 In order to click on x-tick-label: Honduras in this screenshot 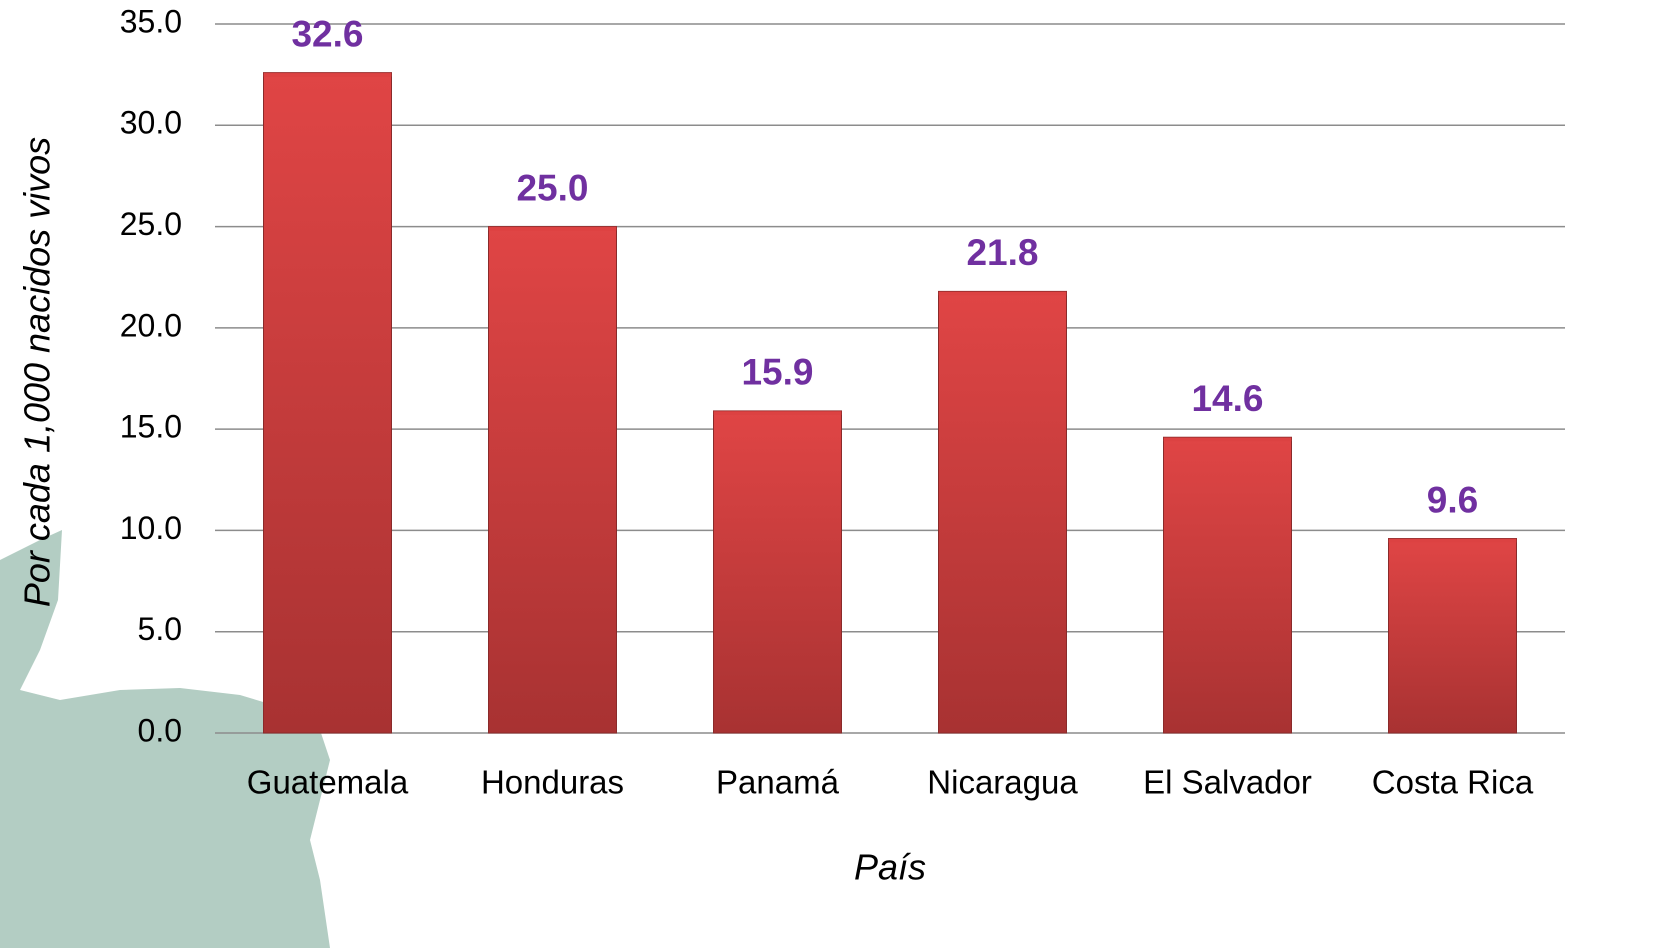, I will do `click(552, 782)`.